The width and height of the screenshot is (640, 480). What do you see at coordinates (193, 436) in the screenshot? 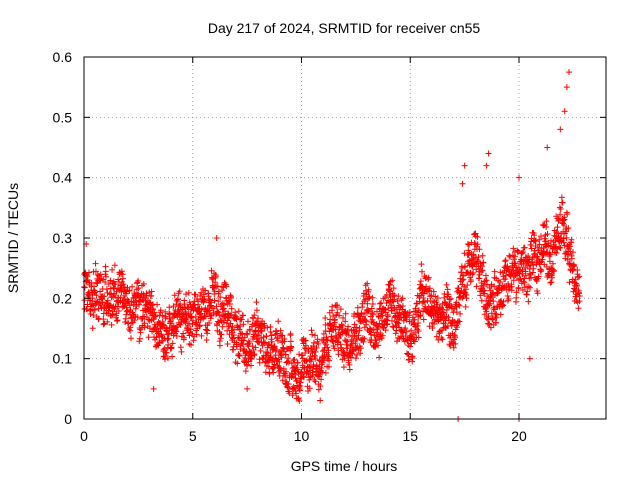
I see `x-tick-label: 5` at bounding box center [193, 436].